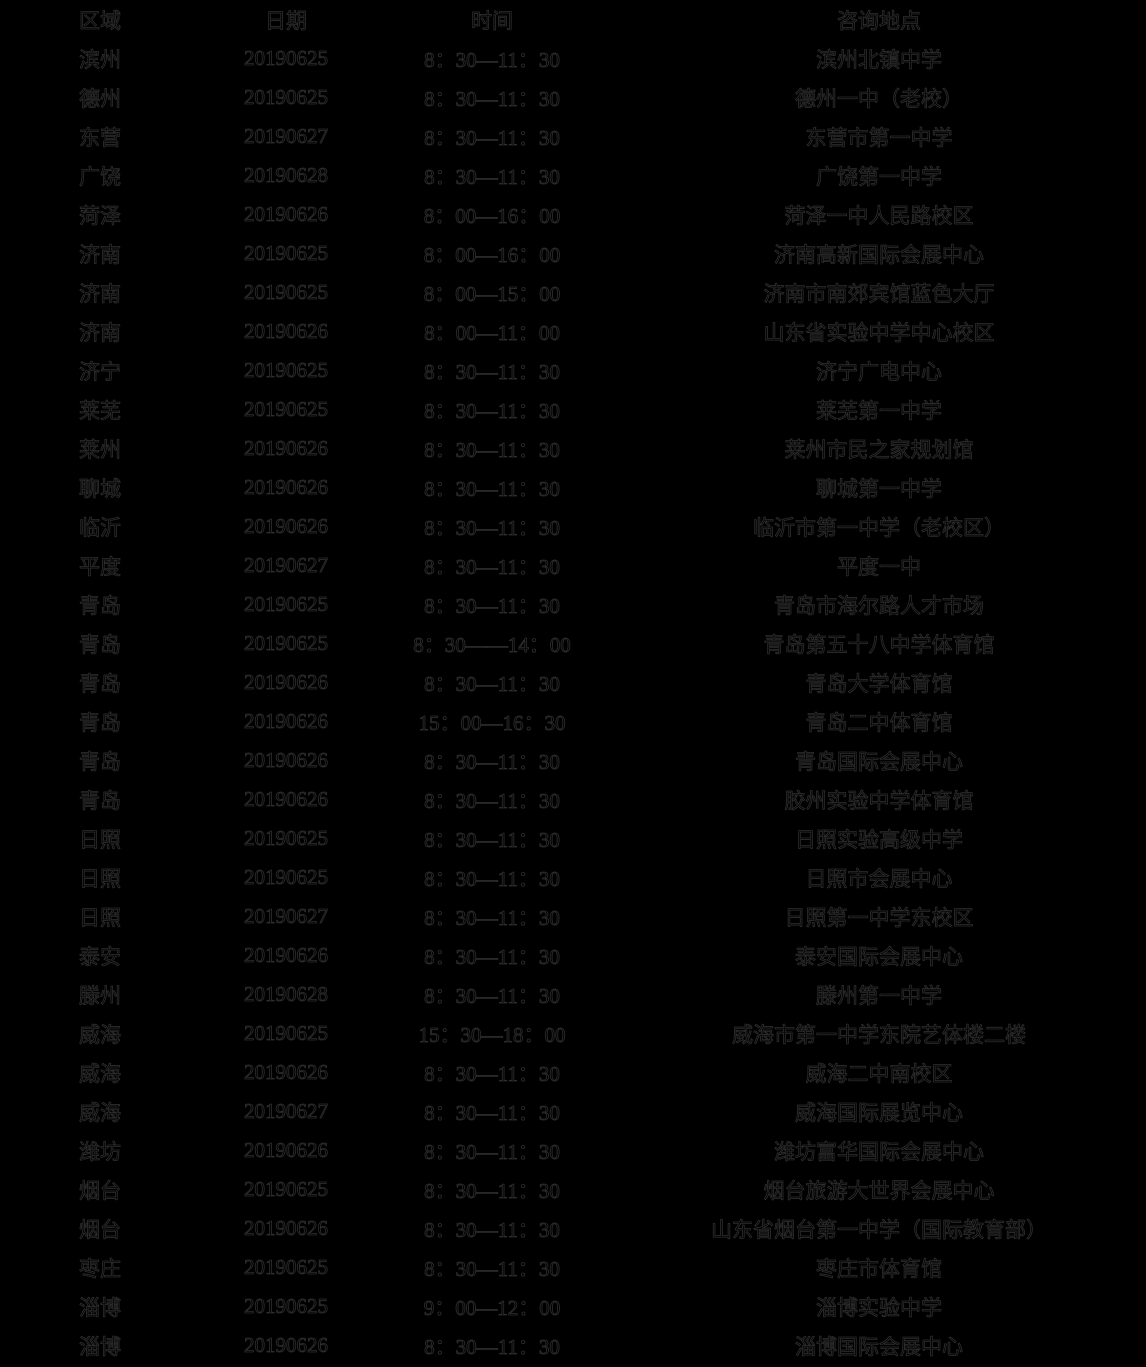  What do you see at coordinates (100, 98) in the screenshot?
I see `region-cell: 德州` at bounding box center [100, 98].